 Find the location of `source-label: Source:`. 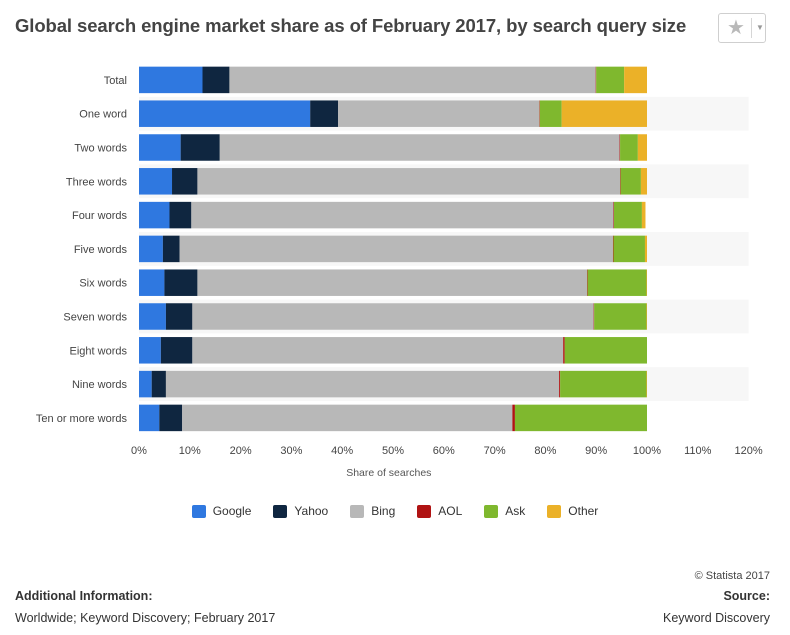

source-label: Source: is located at coordinates (746, 596).